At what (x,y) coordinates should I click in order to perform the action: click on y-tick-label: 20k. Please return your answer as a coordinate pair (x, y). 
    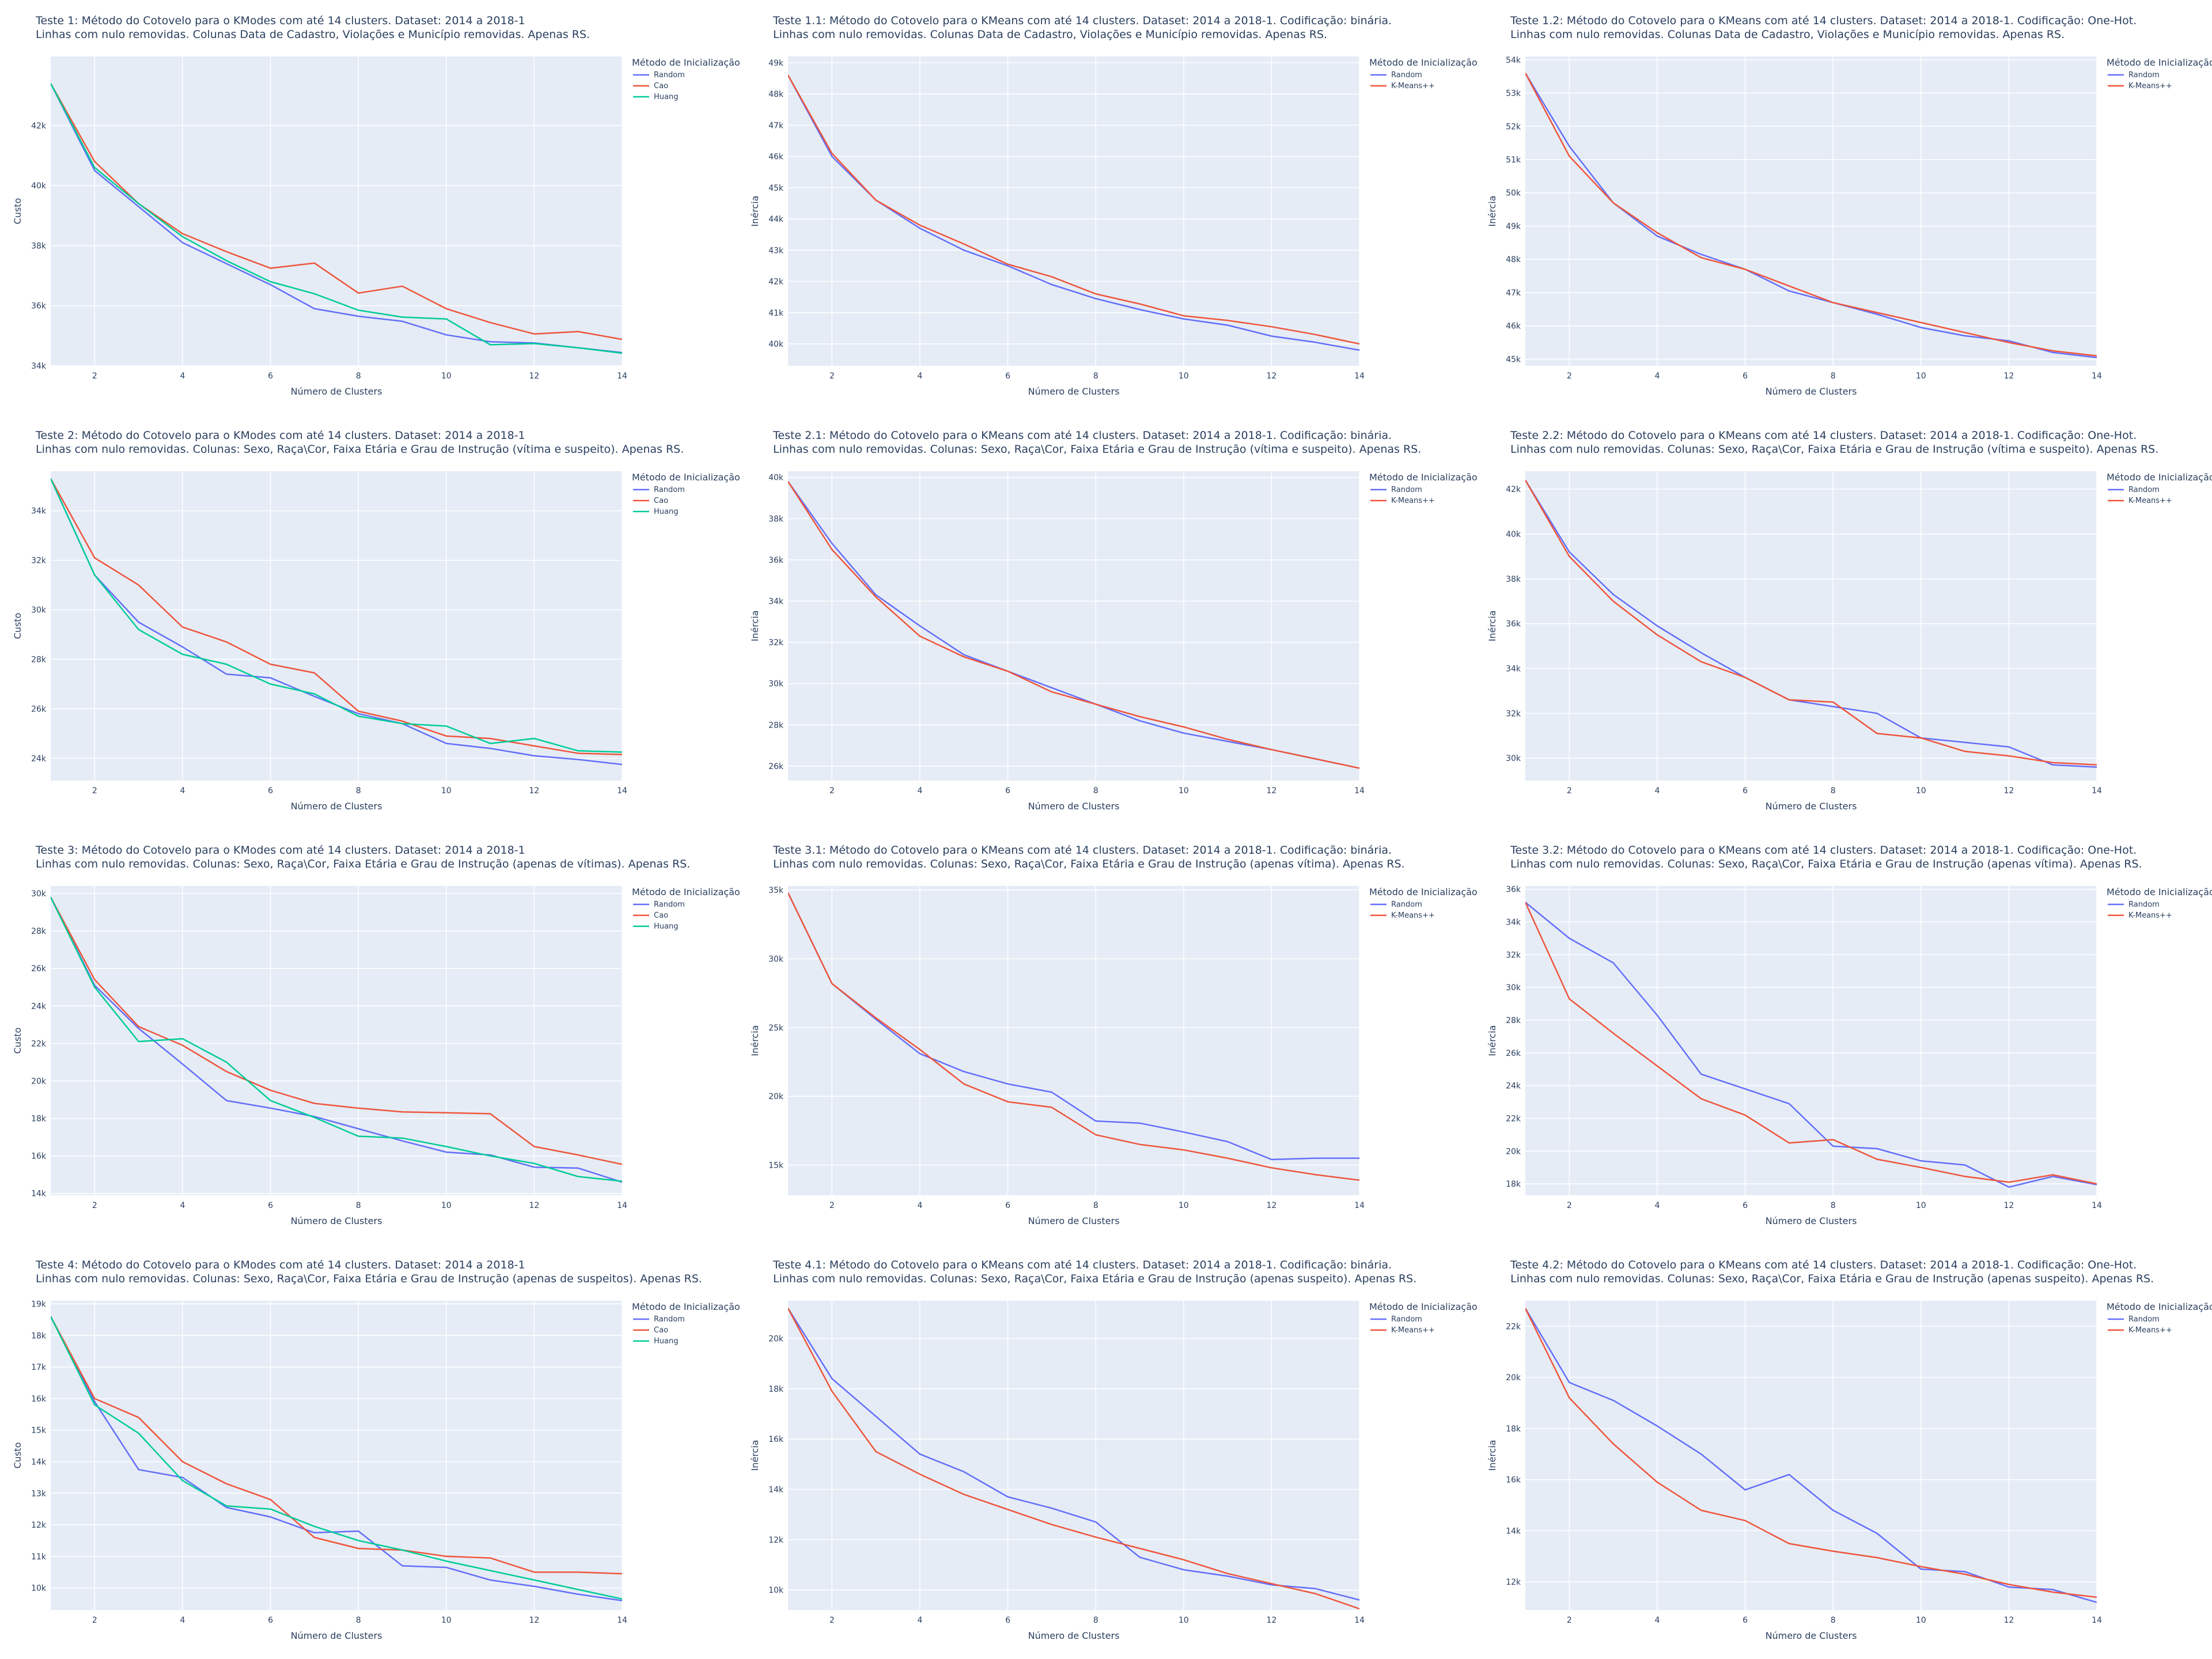
    Looking at the image, I should click on (1513, 1377).